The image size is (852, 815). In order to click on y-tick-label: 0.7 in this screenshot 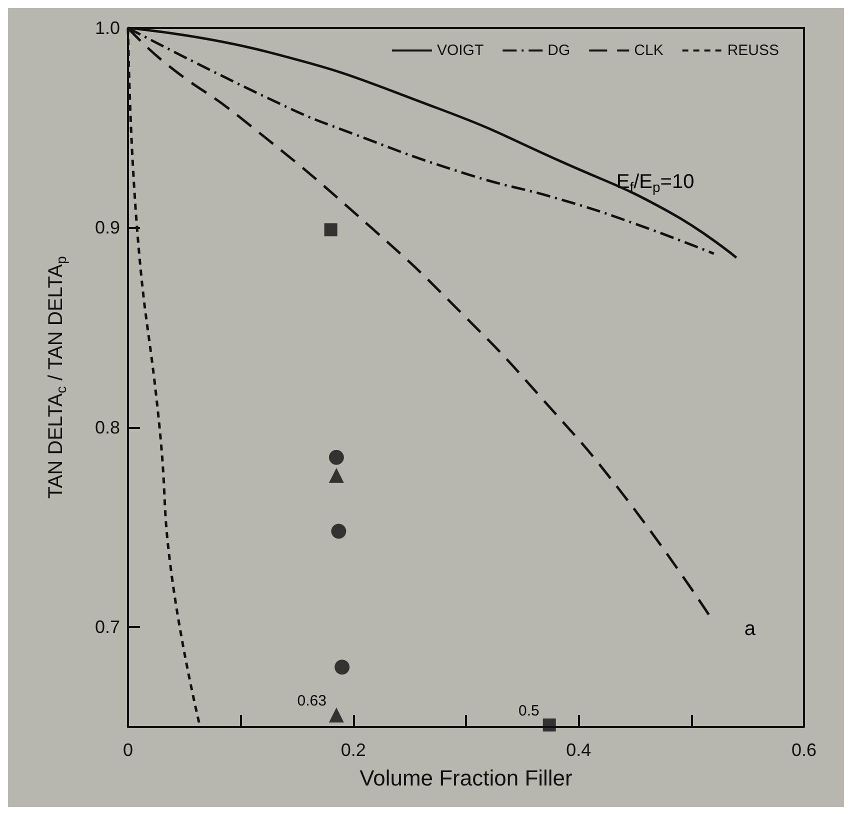, I will do `click(107, 627)`.